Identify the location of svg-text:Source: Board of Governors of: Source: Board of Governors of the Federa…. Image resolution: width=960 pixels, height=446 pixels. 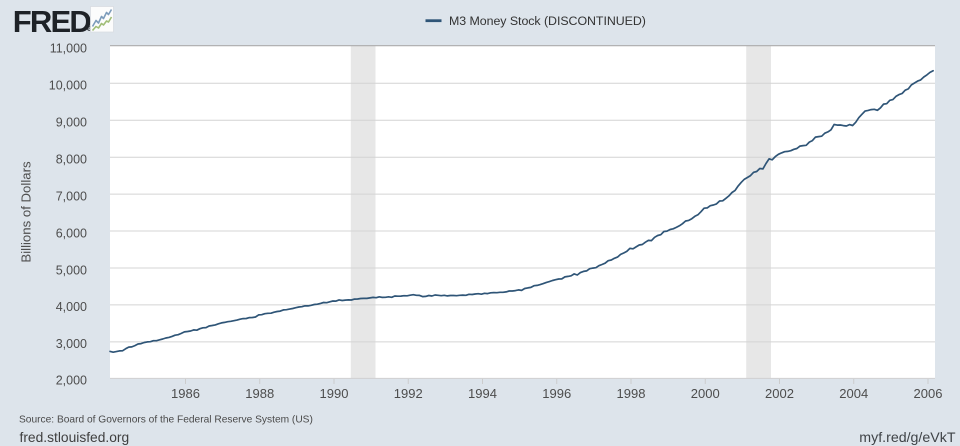
(166, 420).